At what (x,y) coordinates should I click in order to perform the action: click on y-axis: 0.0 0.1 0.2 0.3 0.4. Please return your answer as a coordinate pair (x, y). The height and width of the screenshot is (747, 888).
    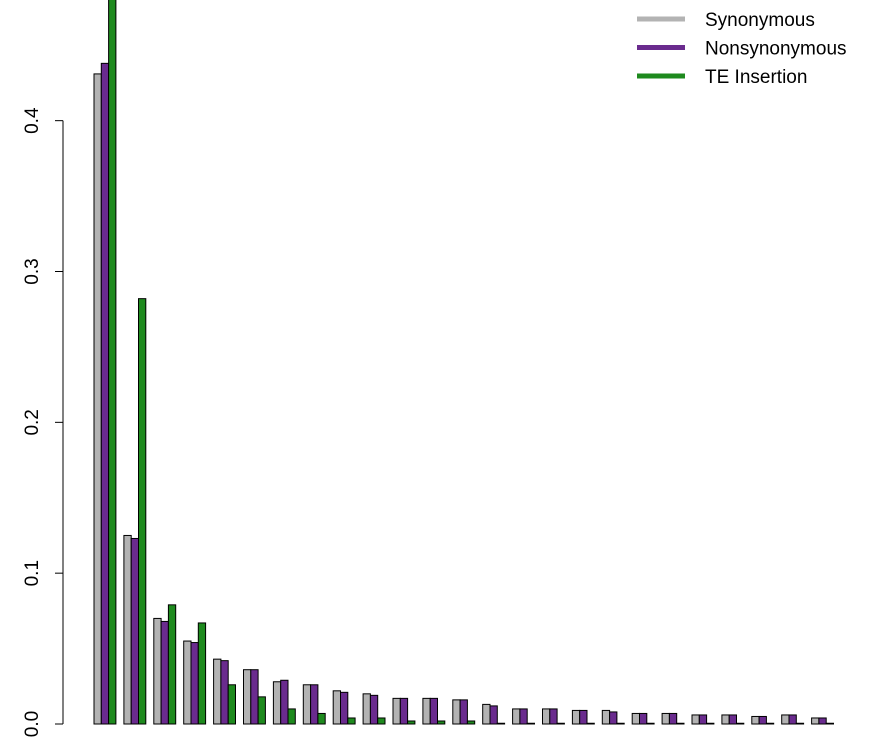
    Looking at the image, I should click on (43, 422).